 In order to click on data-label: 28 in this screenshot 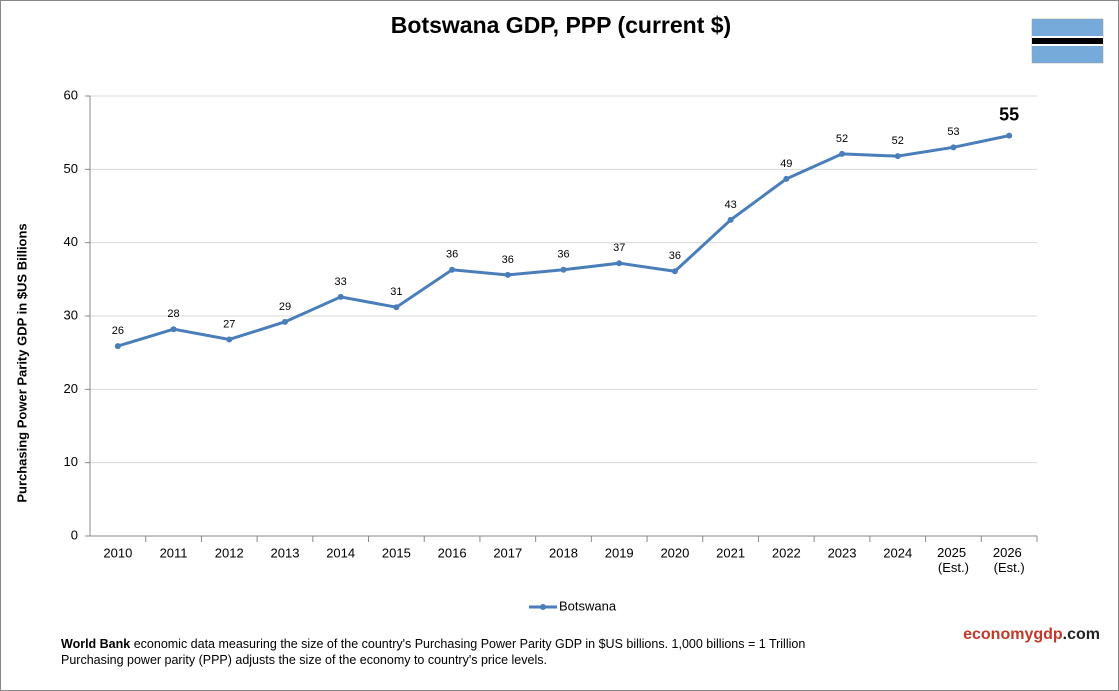, I will do `click(173, 314)`.